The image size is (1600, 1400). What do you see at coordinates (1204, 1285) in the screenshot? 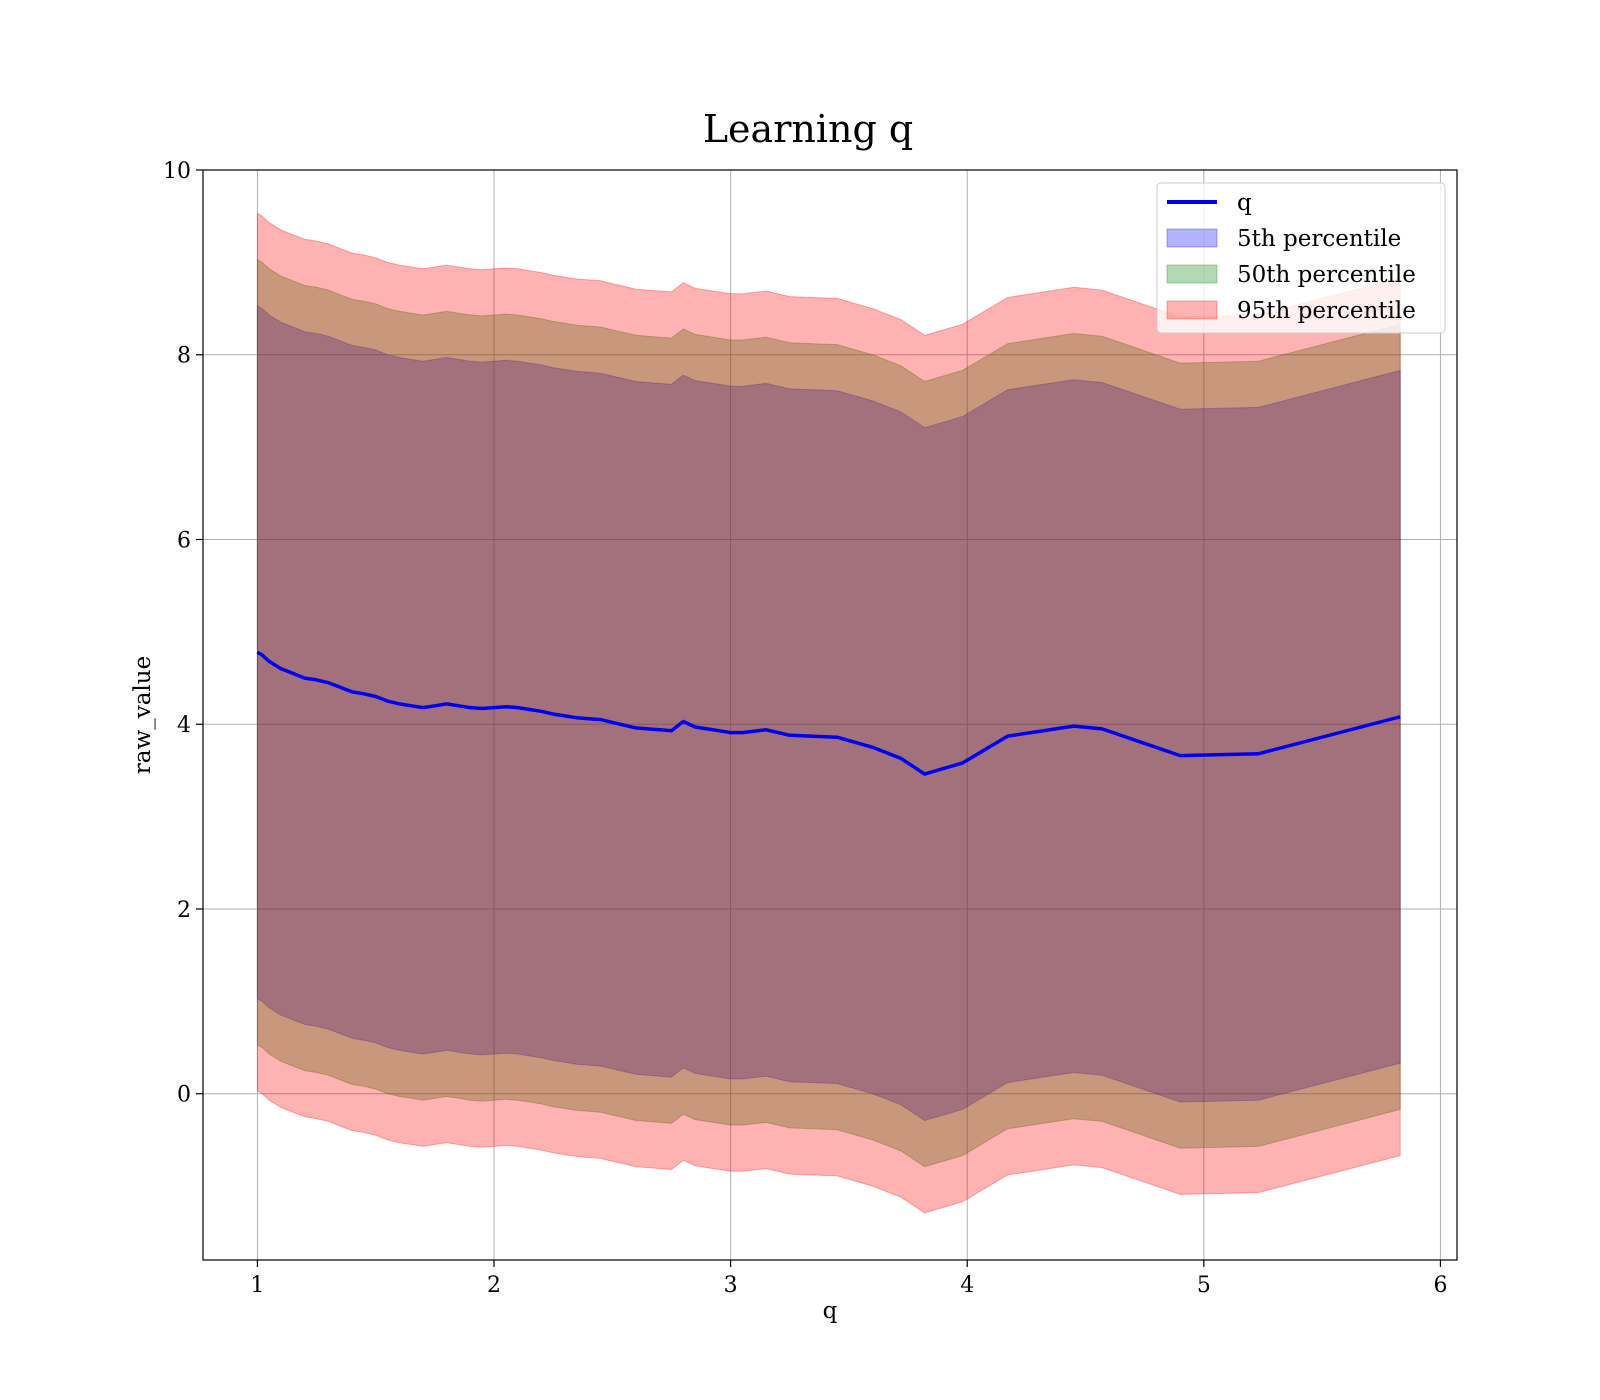
I see `x-tick-label: 5` at bounding box center [1204, 1285].